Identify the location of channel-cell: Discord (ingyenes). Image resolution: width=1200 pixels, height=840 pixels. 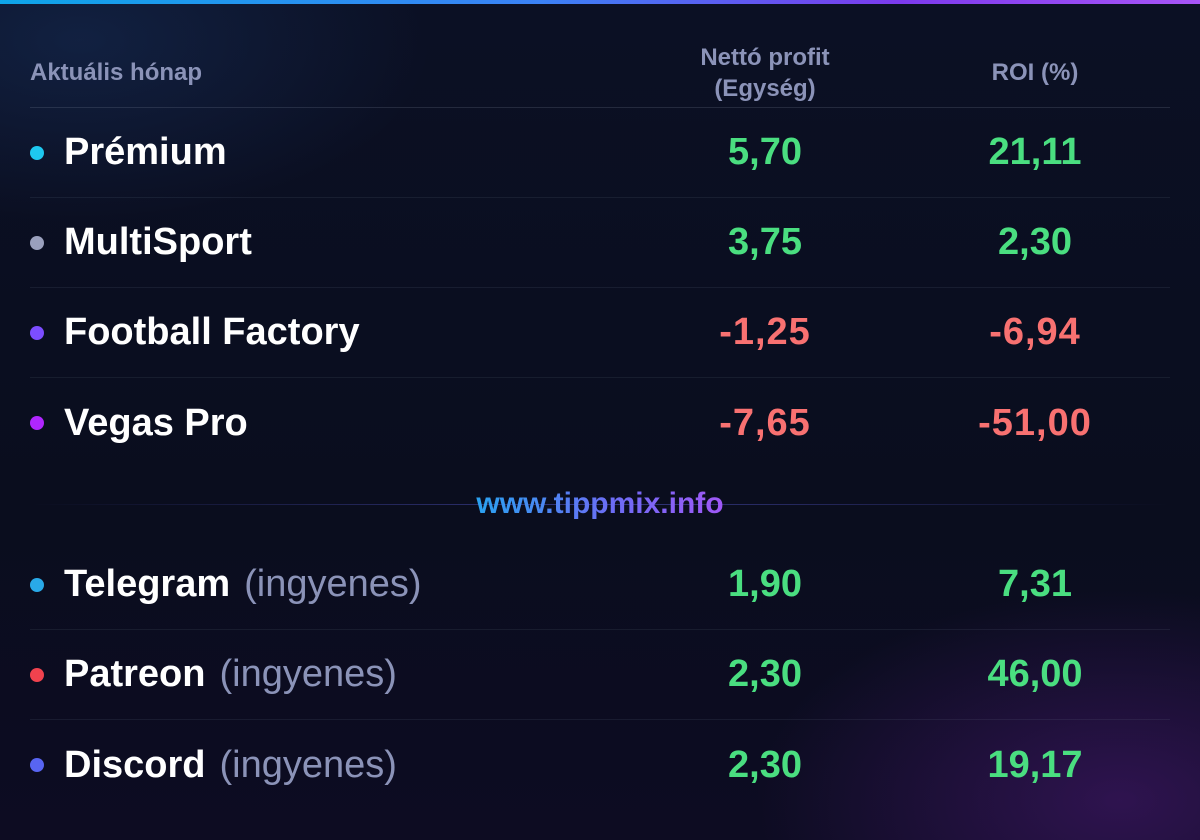
(330, 765).